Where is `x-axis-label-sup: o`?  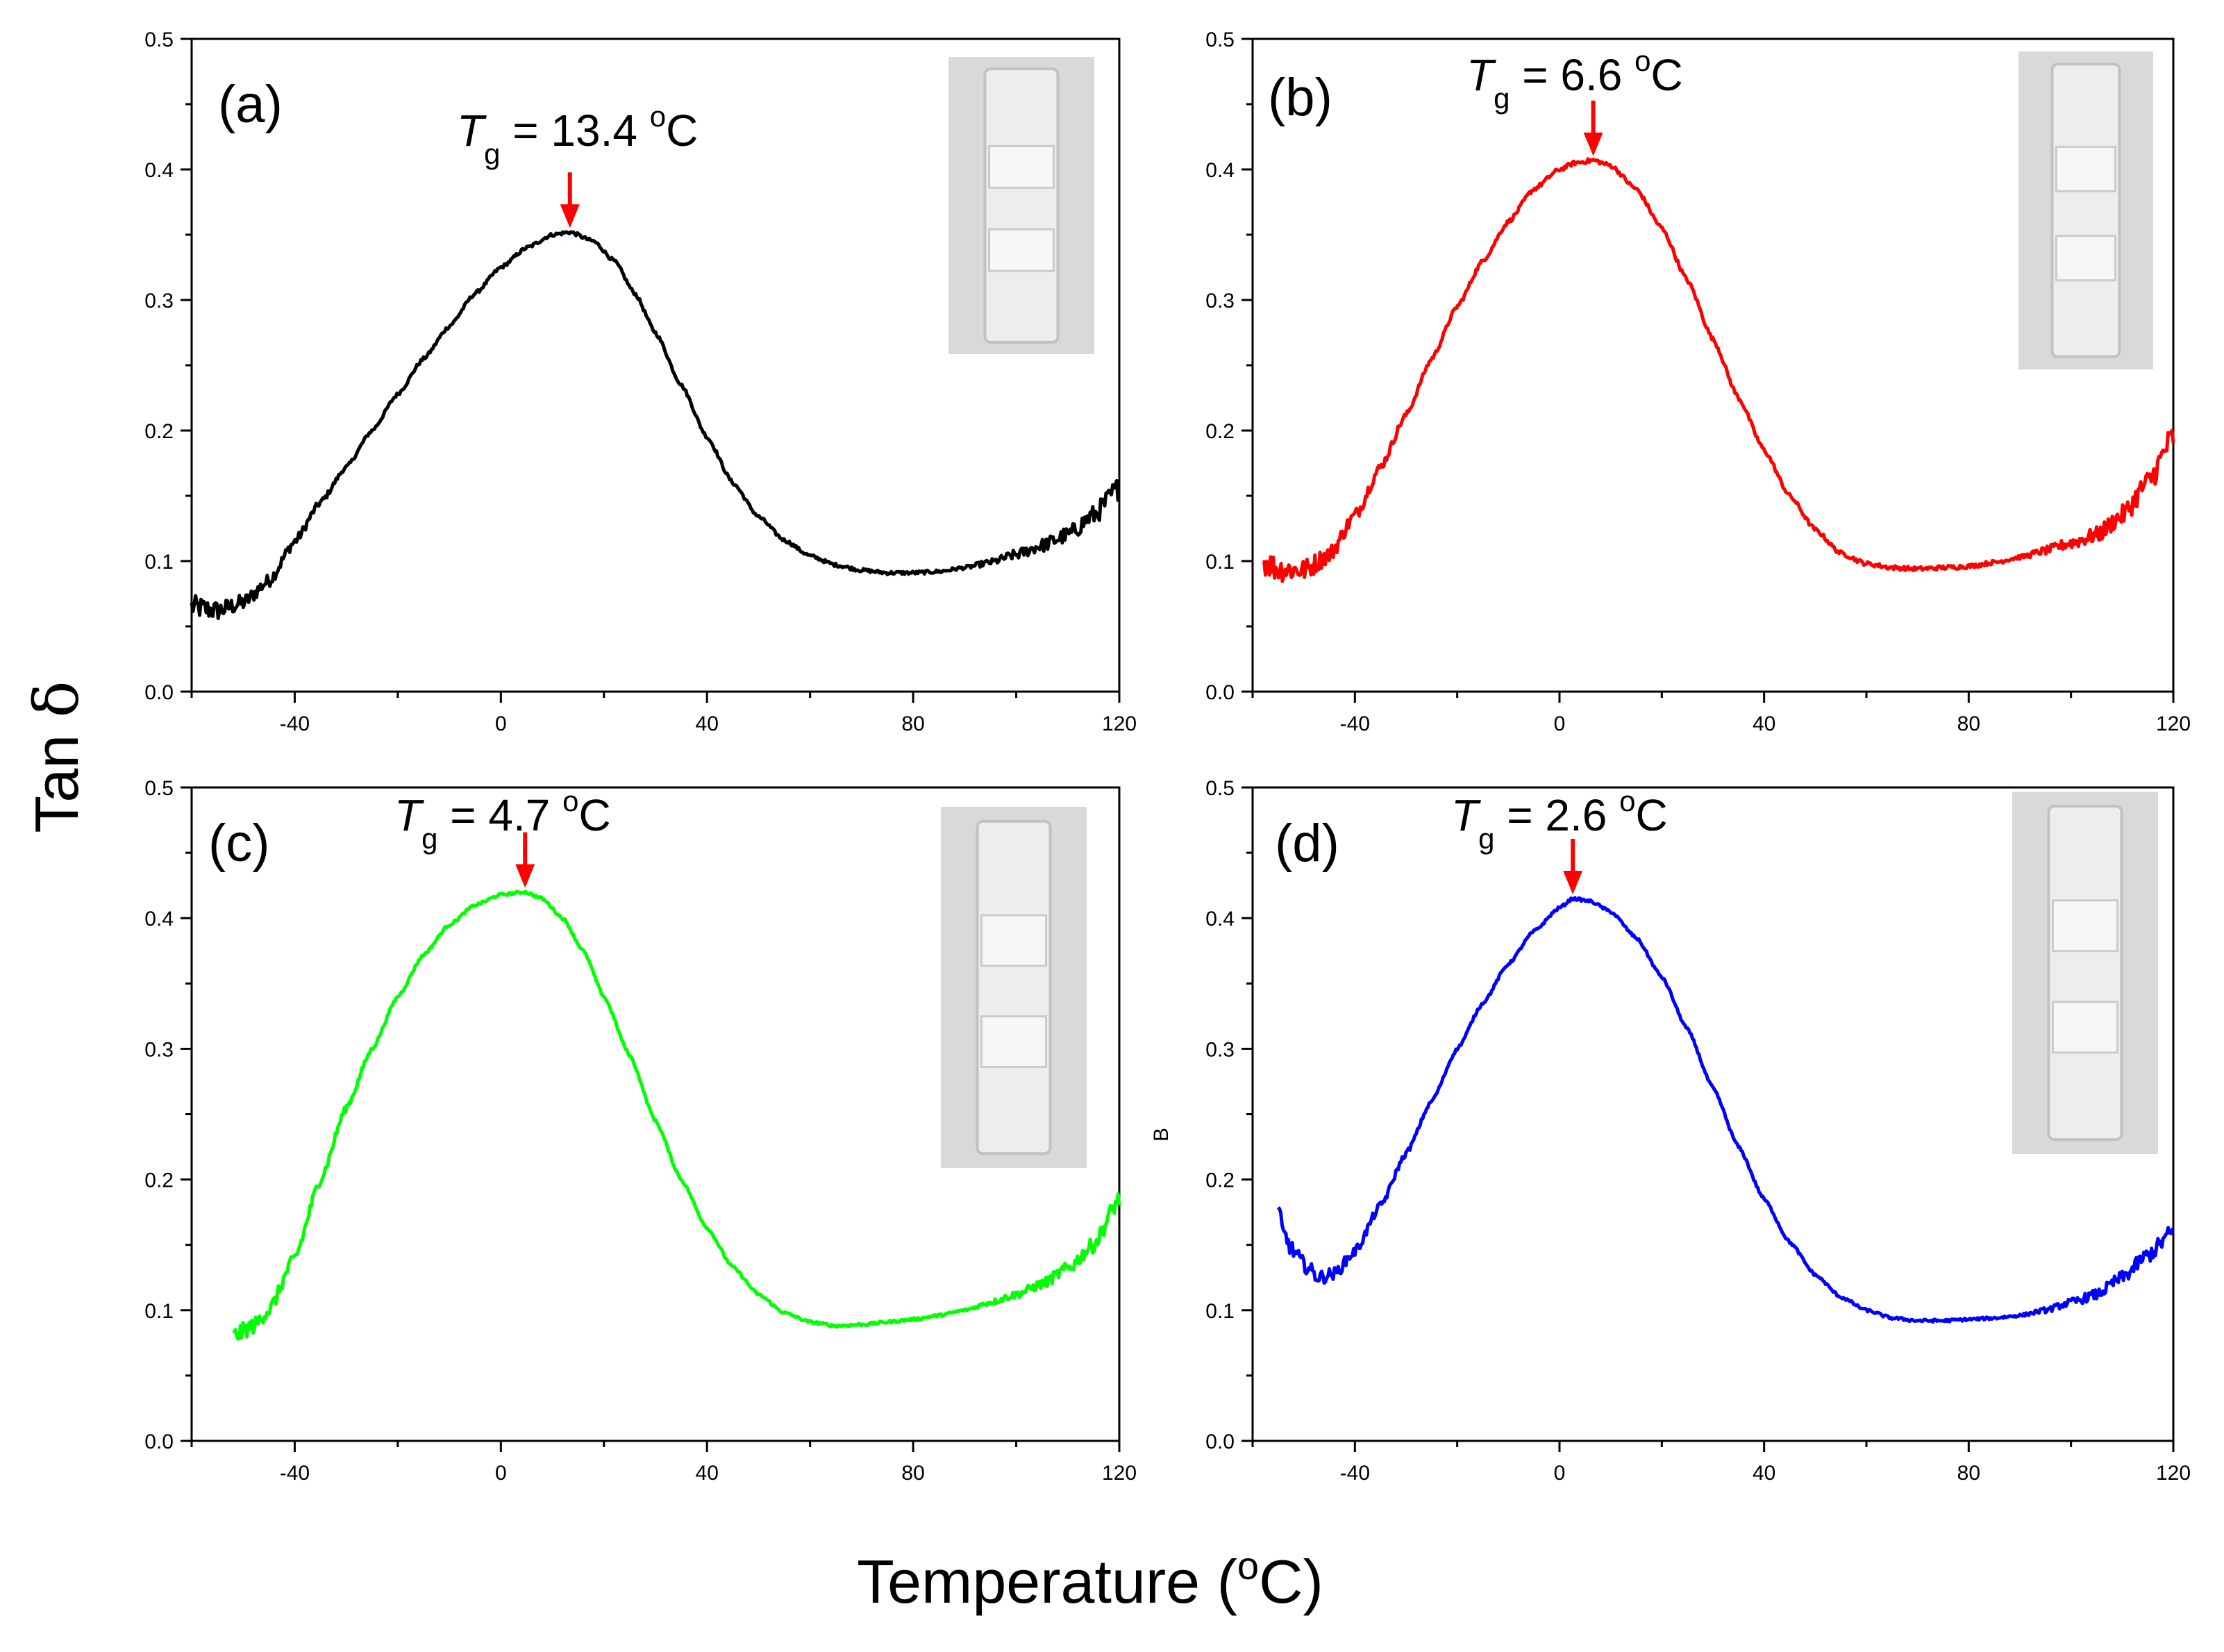 x-axis-label-sup: o is located at coordinates (1248, 1566).